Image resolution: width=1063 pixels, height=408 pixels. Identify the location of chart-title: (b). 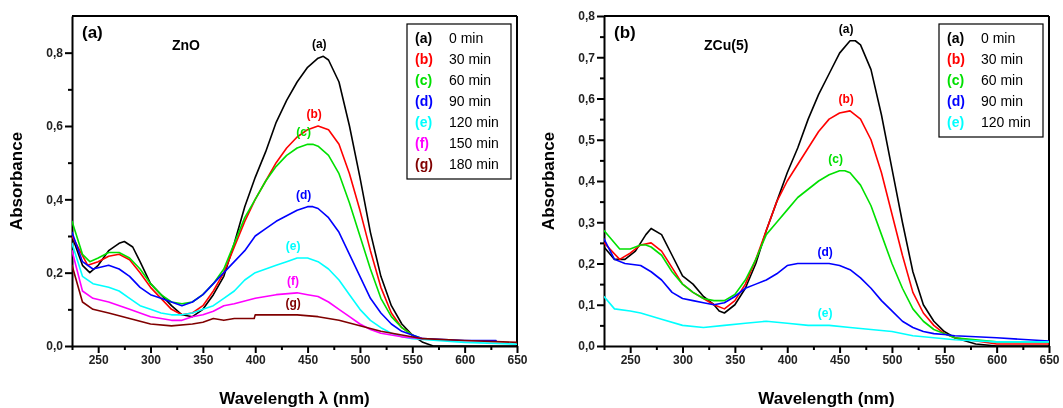
(625, 32).